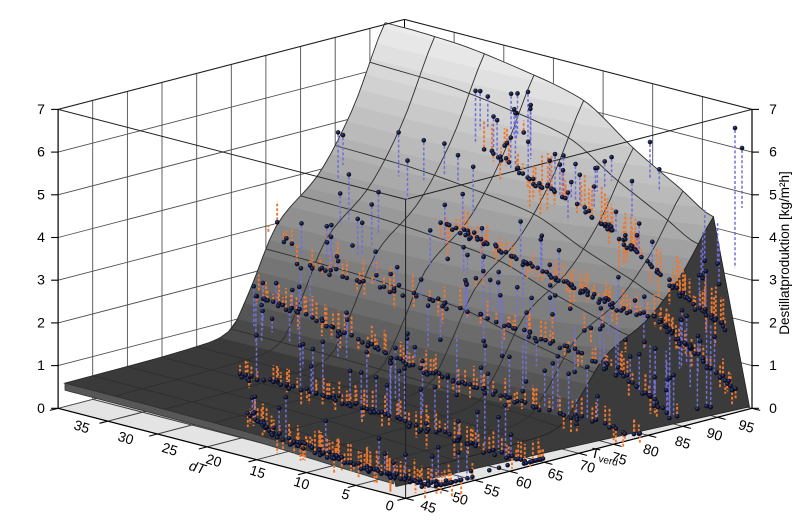 Image resolution: width=800 pixels, height=527 pixels. What do you see at coordinates (492, 490) in the screenshot?
I see `svg-text: 55` at bounding box center [492, 490].